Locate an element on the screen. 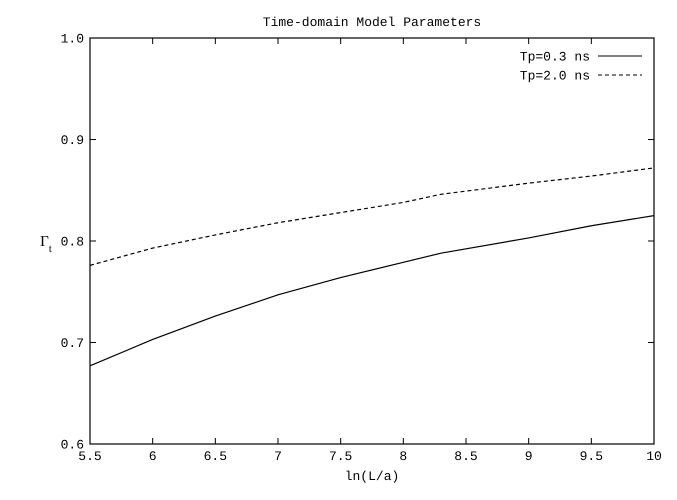 Image resolution: width=677 pixels, height=500 pixels. y-tick-label: 0.9 is located at coordinates (72, 140).